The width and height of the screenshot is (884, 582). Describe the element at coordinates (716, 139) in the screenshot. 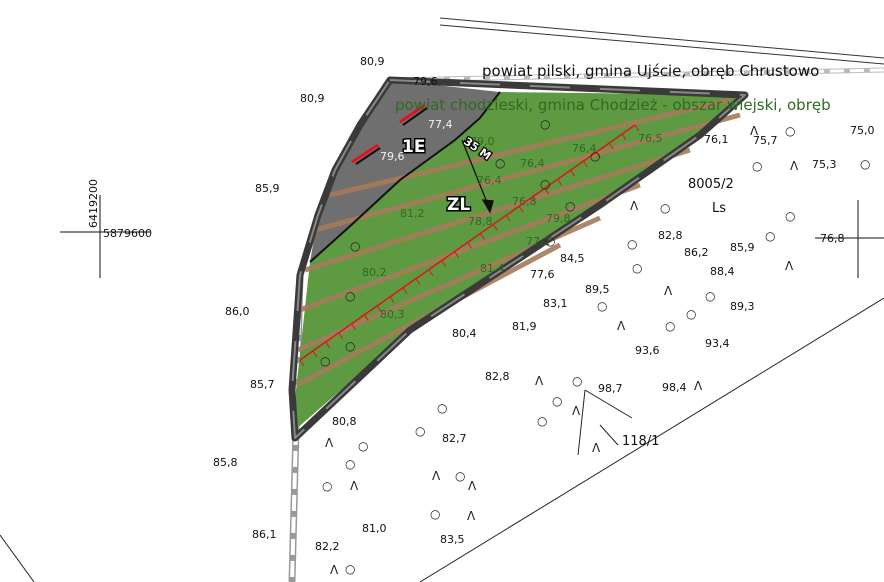

I see `spot-height: 76,1` at that location.